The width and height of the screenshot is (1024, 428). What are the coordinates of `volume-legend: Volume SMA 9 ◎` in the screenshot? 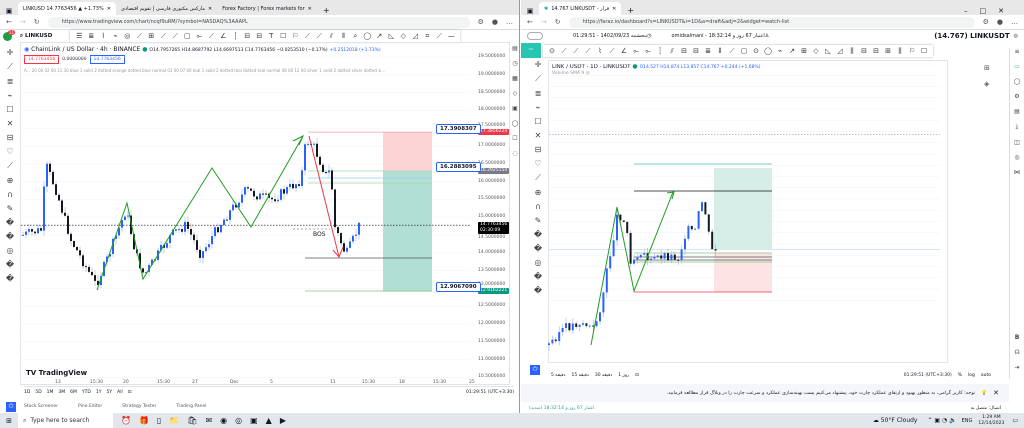 It's located at (571, 73).